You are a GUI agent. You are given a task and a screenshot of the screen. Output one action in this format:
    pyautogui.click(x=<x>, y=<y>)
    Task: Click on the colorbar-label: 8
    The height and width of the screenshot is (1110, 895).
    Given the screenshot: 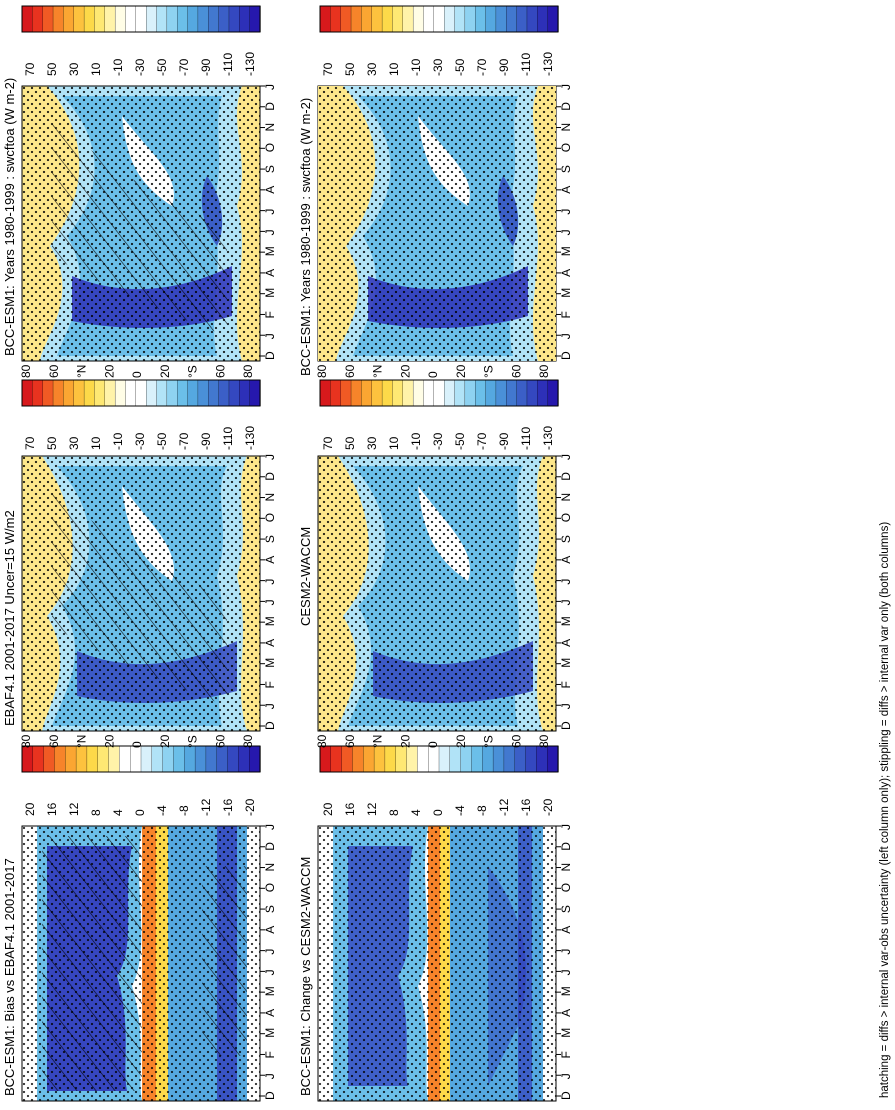 What is the action you would take?
    pyautogui.click(x=394, y=812)
    